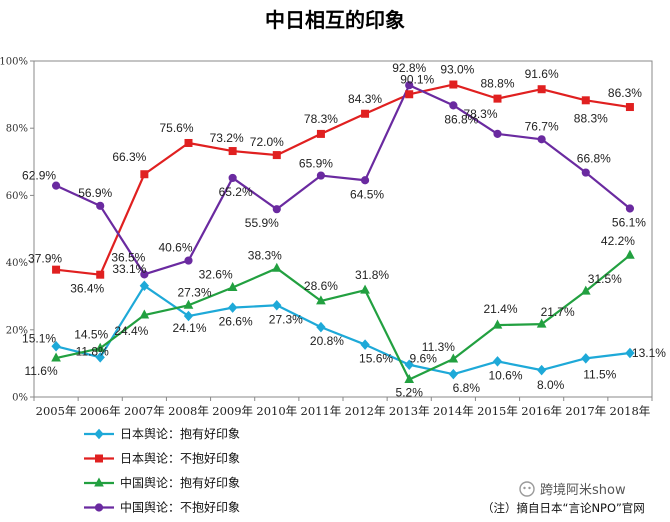 This screenshot has height=522, width=670. I want to click on data-label: 55.9%, so click(262, 223).